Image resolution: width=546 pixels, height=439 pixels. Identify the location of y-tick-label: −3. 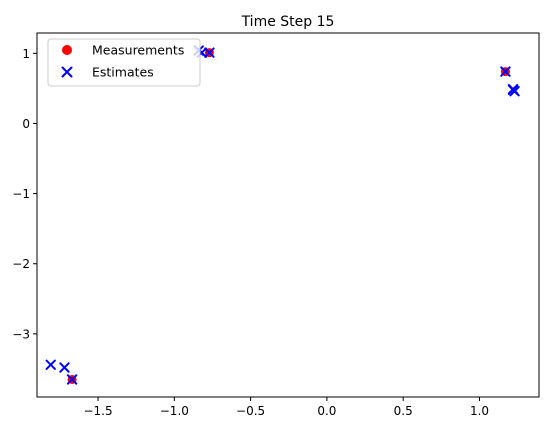
(21, 334).